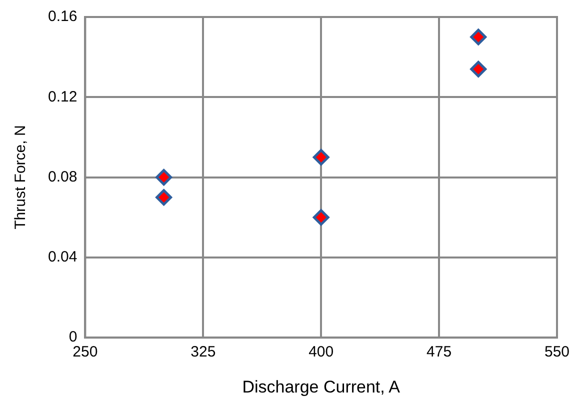 The height and width of the screenshot is (412, 585). Describe the element at coordinates (63, 97) in the screenshot. I see `y-tick-label: 0.12` at that location.